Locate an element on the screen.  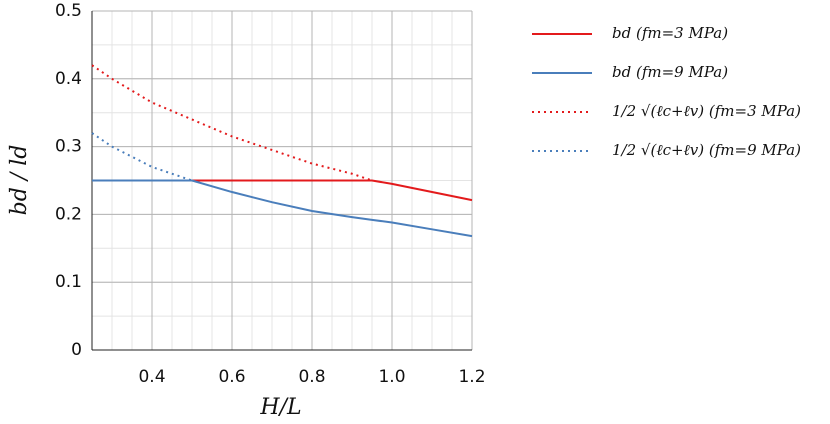
legend-label: bd (fm=3 MPa) is located at coordinates (670, 33).